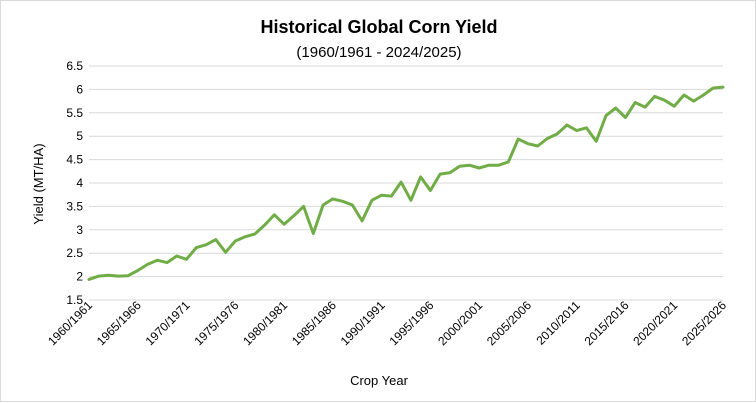 This screenshot has width=756, height=403. What do you see at coordinates (38, 183) in the screenshot?
I see `y-axis-title: Yield (MT/HA)` at bounding box center [38, 183].